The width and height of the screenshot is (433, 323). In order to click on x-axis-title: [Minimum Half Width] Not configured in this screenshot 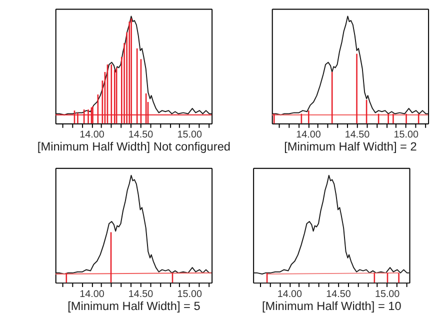, I will do `click(134, 147)`.